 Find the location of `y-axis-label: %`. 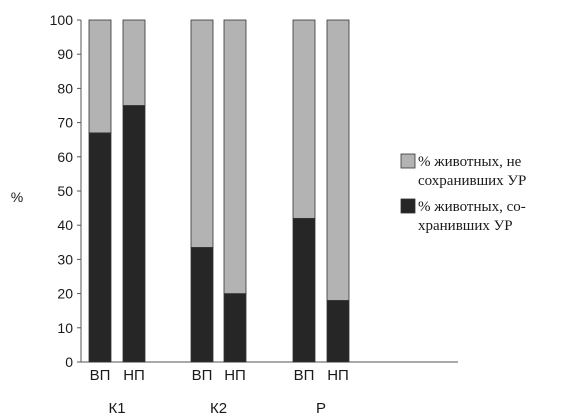

y-axis-label: % is located at coordinates (17, 197).